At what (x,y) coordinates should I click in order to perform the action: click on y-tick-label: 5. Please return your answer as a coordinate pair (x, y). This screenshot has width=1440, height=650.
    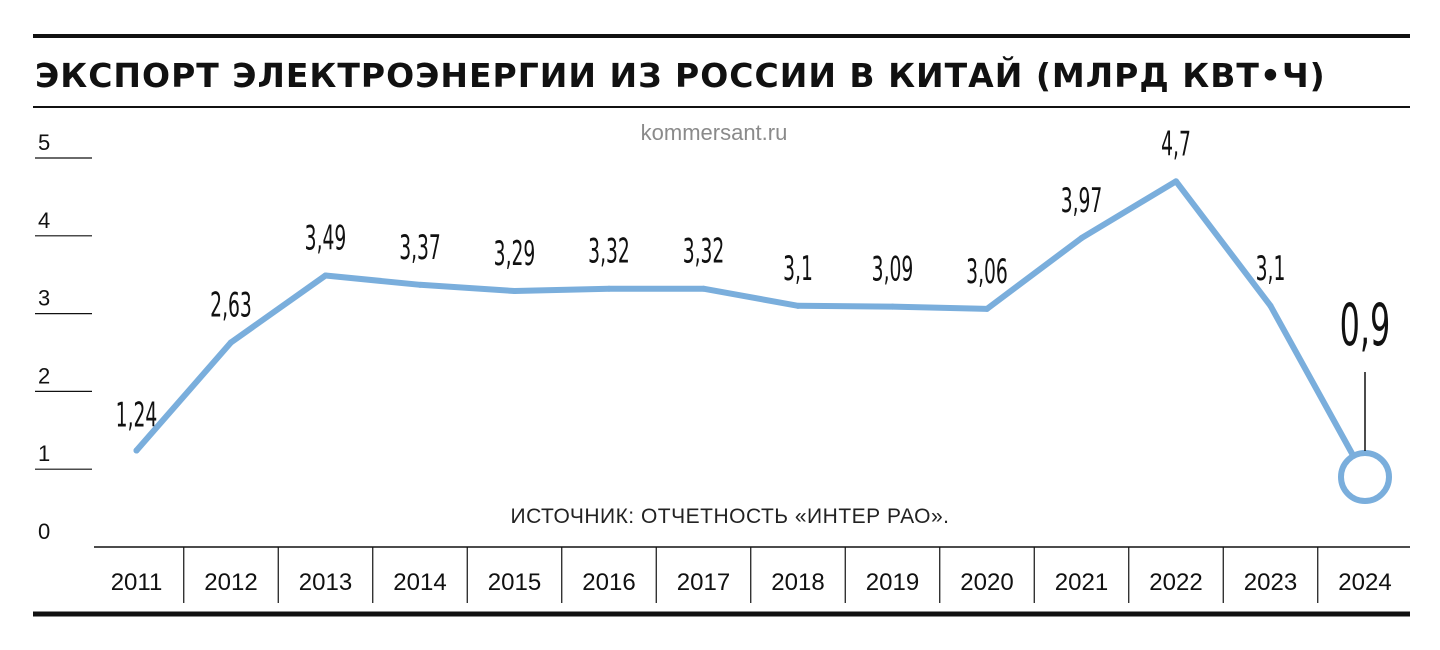
    Looking at the image, I should click on (44, 142).